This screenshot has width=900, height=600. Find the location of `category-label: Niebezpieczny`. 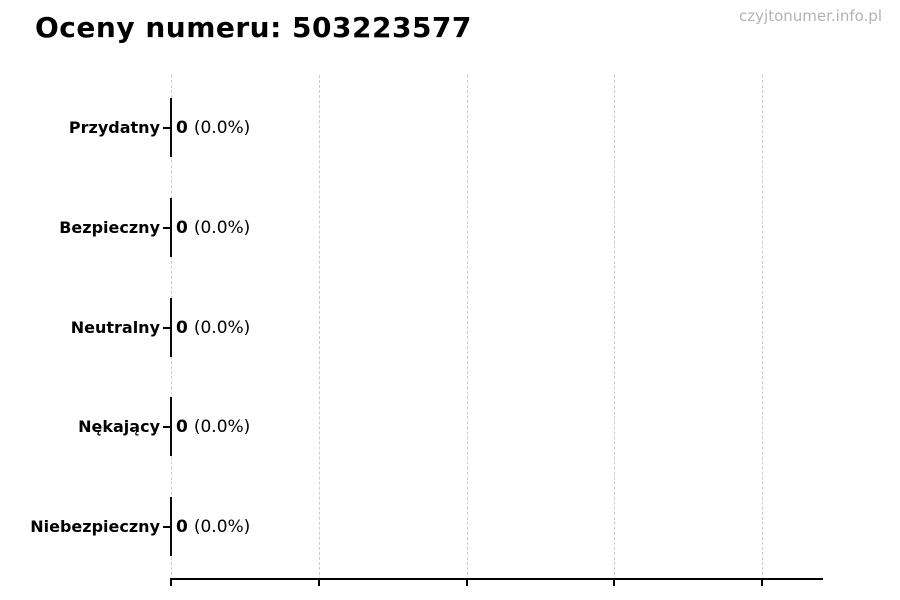

category-label: Niebezpieczny is located at coordinates (95, 526).